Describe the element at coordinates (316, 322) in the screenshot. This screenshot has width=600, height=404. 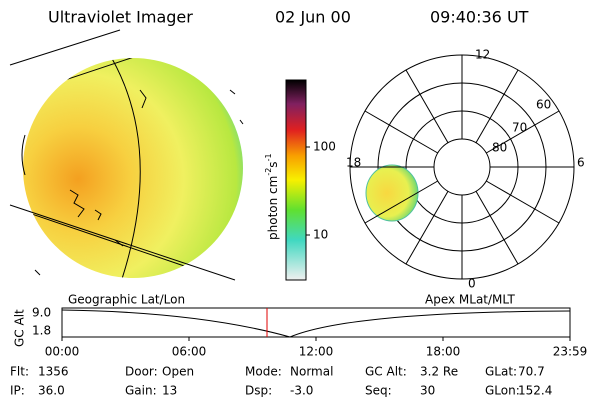
I see `altitude-plot` at that location.